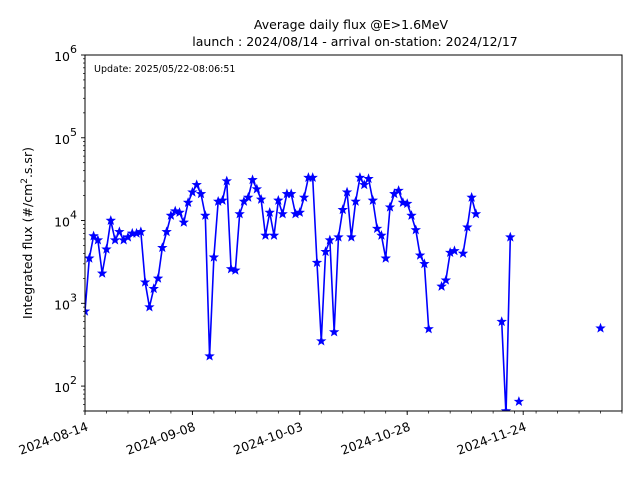 The image size is (640, 480). Describe the element at coordinates (267, 438) in the screenshot. I see `x-tick-label: 2024-10-03` at that location.